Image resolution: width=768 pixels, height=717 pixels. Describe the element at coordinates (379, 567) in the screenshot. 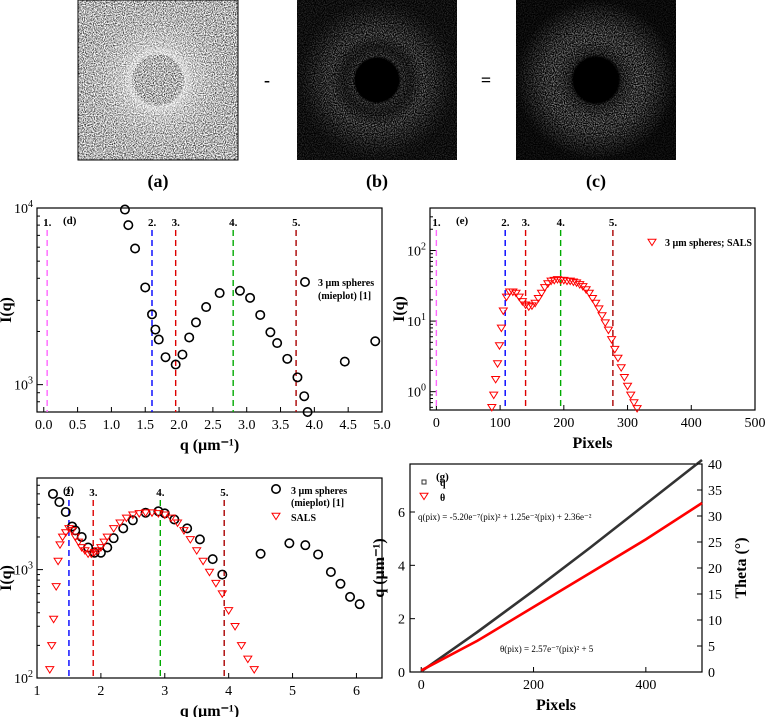

I see `y-axis-label: q (µm⁻¹)` at that location.